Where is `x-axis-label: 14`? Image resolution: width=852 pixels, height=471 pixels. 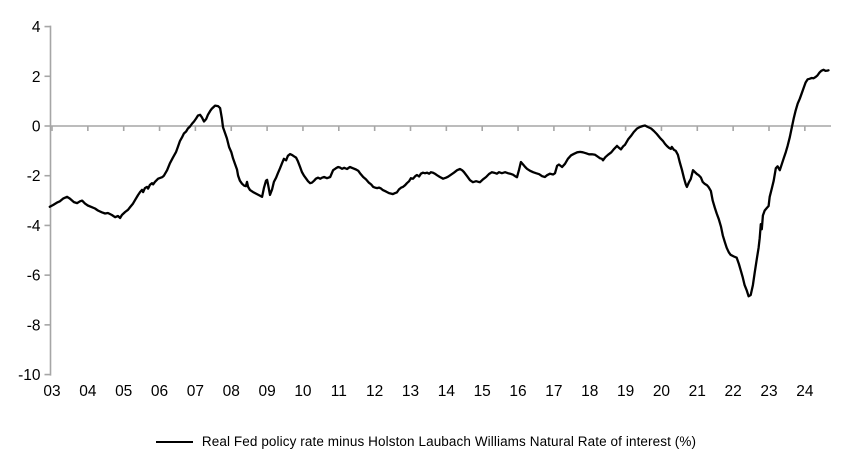 x-axis-label: 14 is located at coordinates (447, 391).